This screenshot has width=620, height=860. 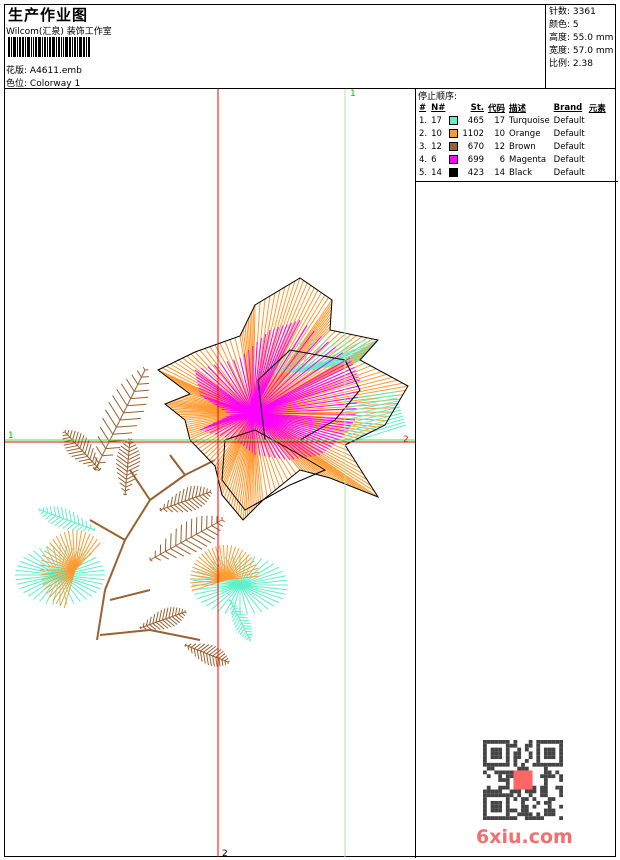 What do you see at coordinates (434, 159) in the screenshot?
I see `row-needle: 6` at bounding box center [434, 159].